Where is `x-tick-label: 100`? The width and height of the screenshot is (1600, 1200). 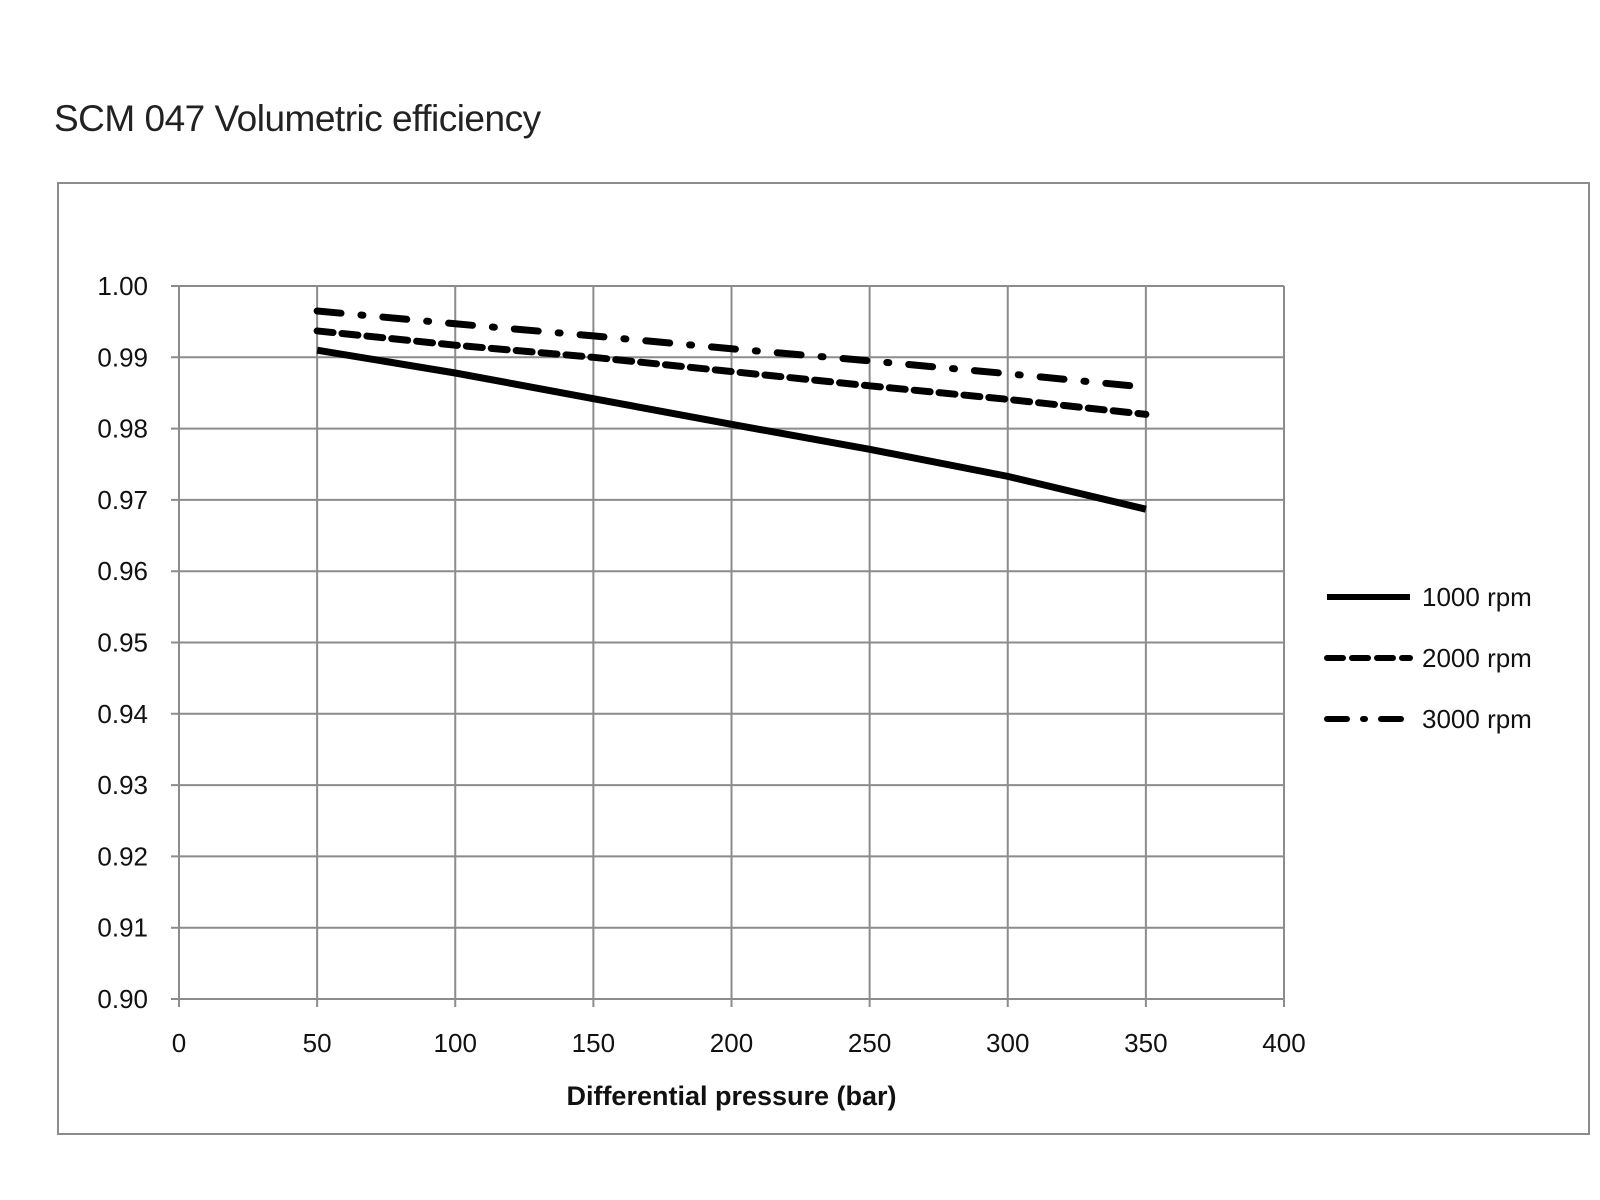 x-tick-label: 100 is located at coordinates (455, 1043).